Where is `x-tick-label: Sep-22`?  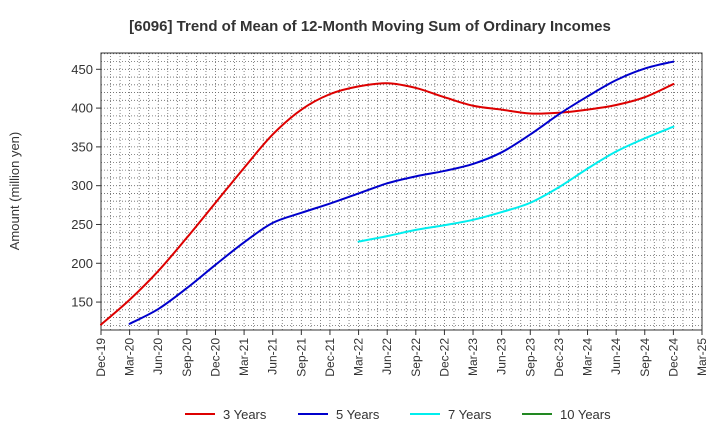 x-tick-label: Sep-22 is located at coordinates (416, 357).